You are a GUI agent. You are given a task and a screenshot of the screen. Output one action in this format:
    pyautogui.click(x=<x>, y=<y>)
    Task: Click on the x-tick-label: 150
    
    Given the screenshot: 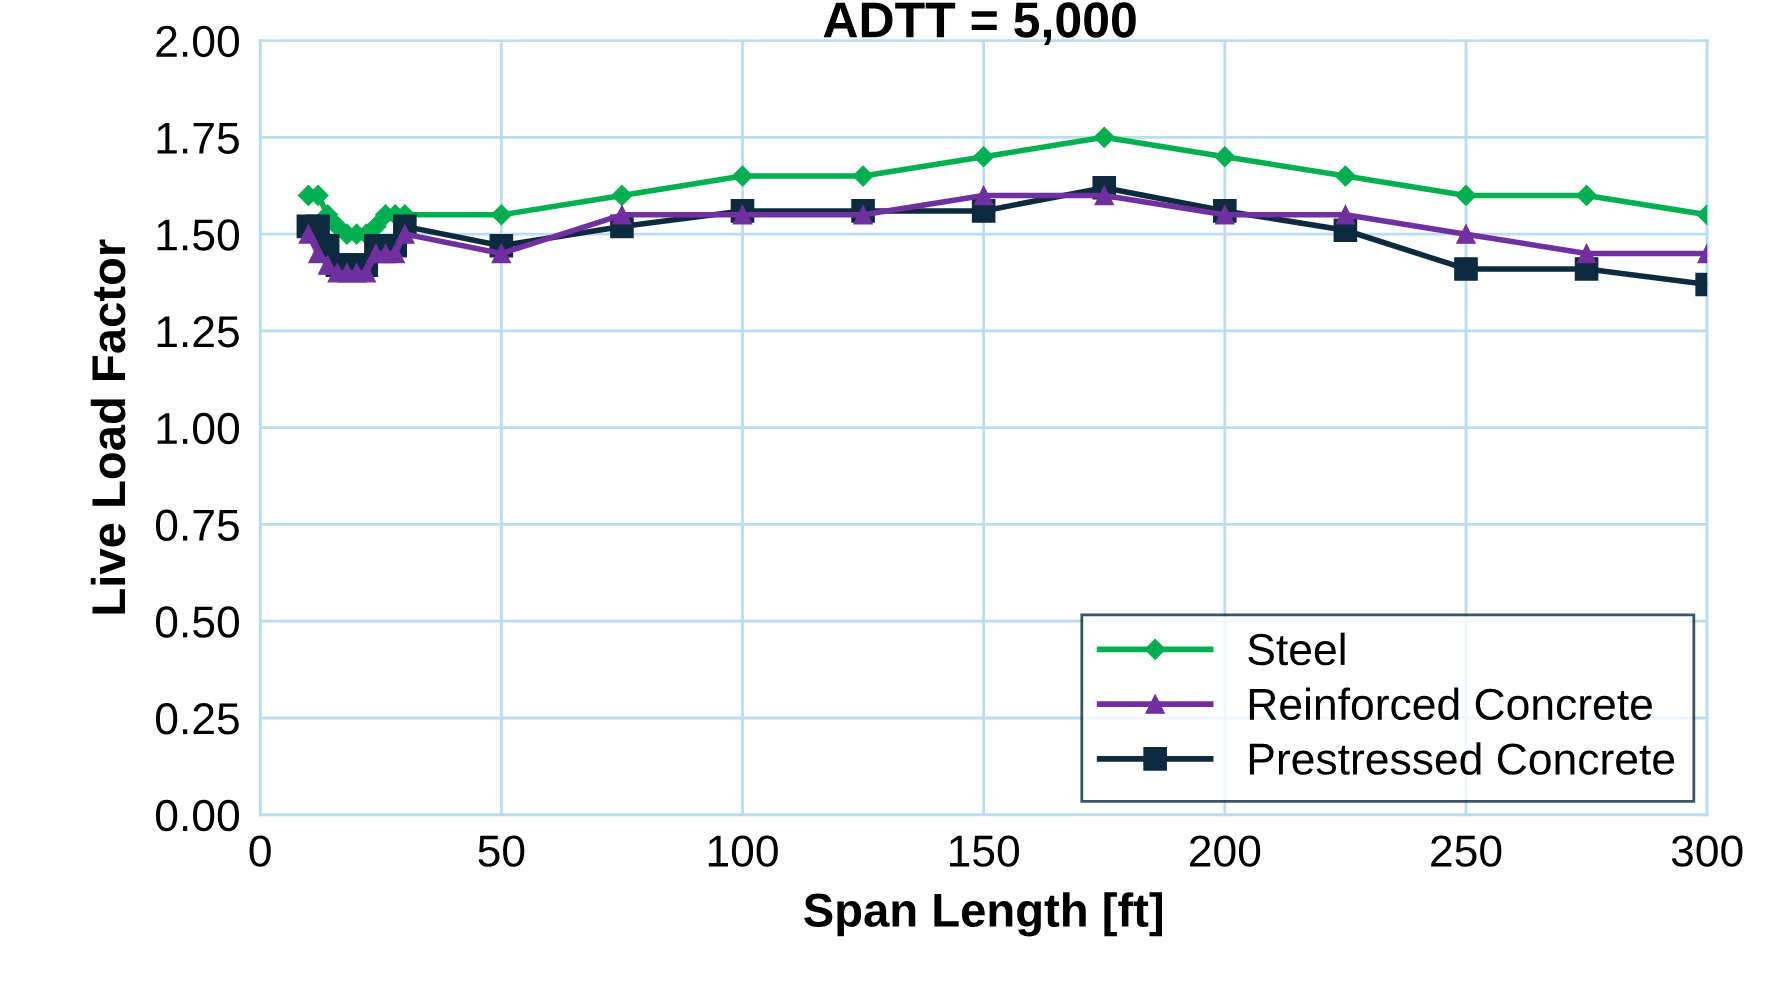 What is the action you would take?
    pyautogui.click(x=984, y=851)
    